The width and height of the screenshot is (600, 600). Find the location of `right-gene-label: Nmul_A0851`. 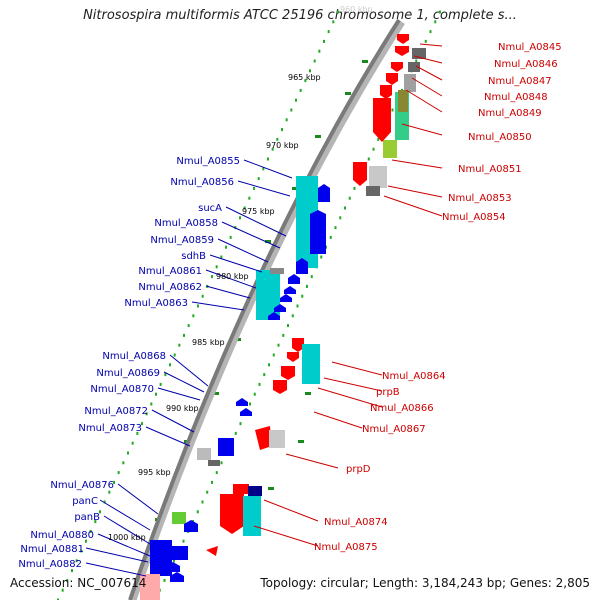

right-gene-label: Nmul_A0851 is located at coordinates (490, 169).